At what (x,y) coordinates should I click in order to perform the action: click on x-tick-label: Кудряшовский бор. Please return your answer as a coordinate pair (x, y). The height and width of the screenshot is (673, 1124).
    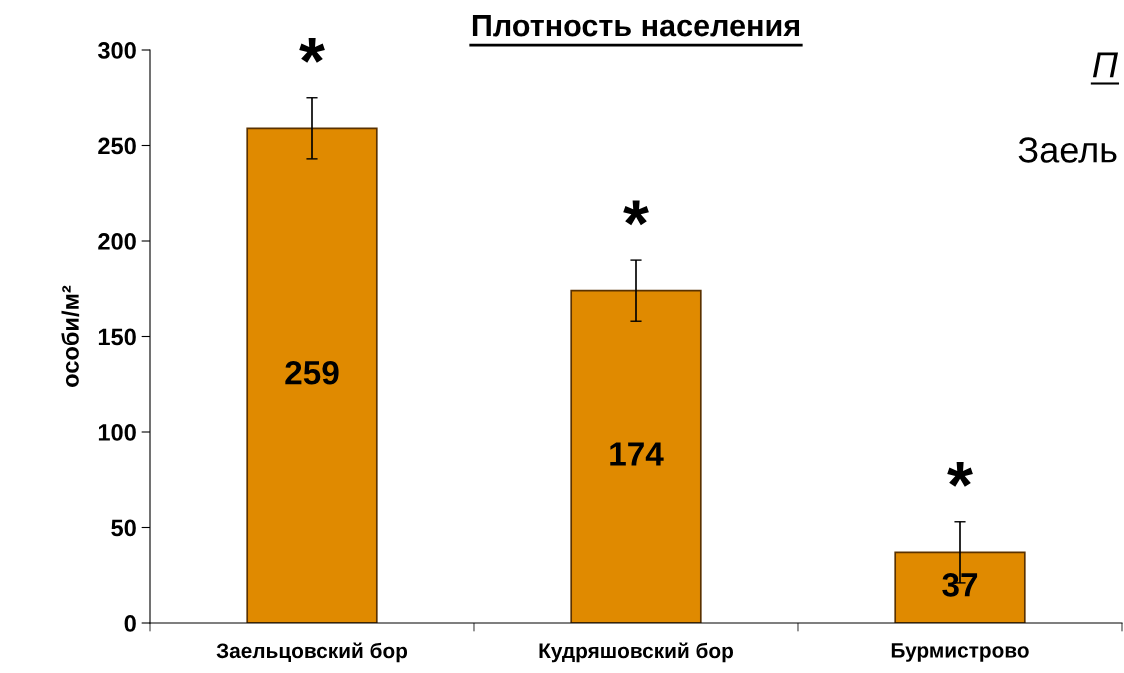
    Looking at the image, I should click on (636, 652).